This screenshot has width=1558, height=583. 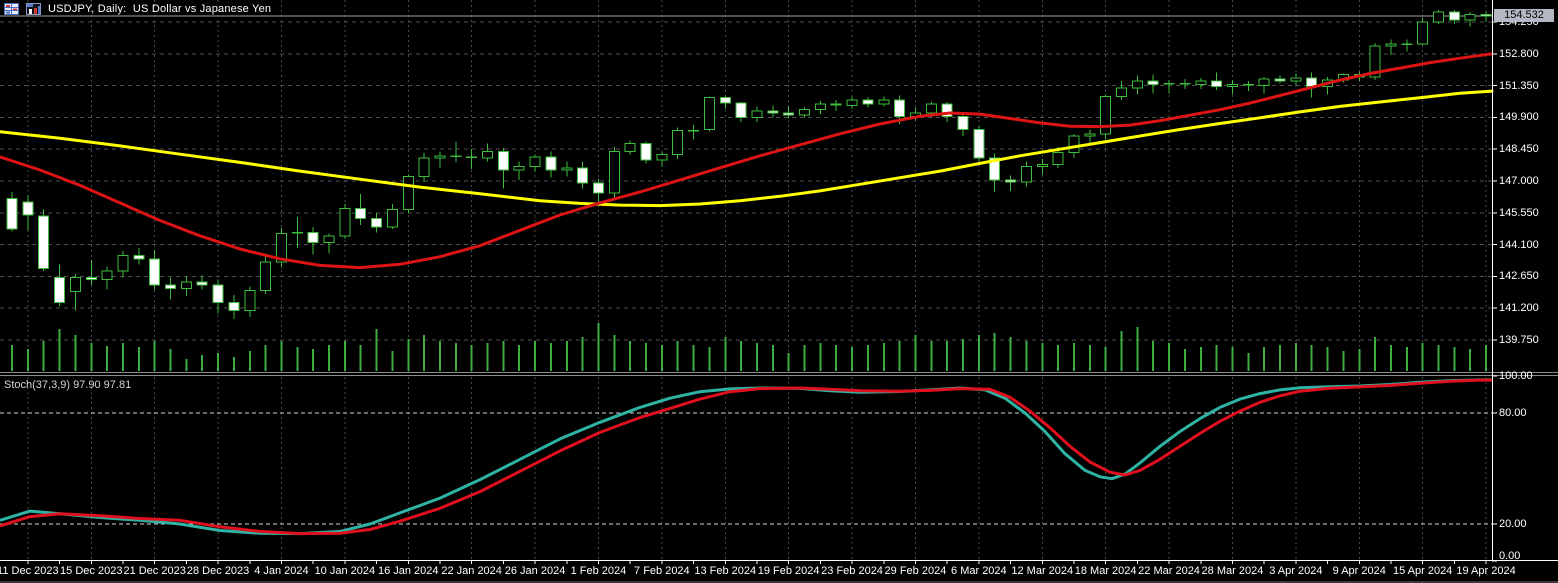 What do you see at coordinates (1524, 15) in the screenshot?
I see `current-price-box: 154.532` at bounding box center [1524, 15].